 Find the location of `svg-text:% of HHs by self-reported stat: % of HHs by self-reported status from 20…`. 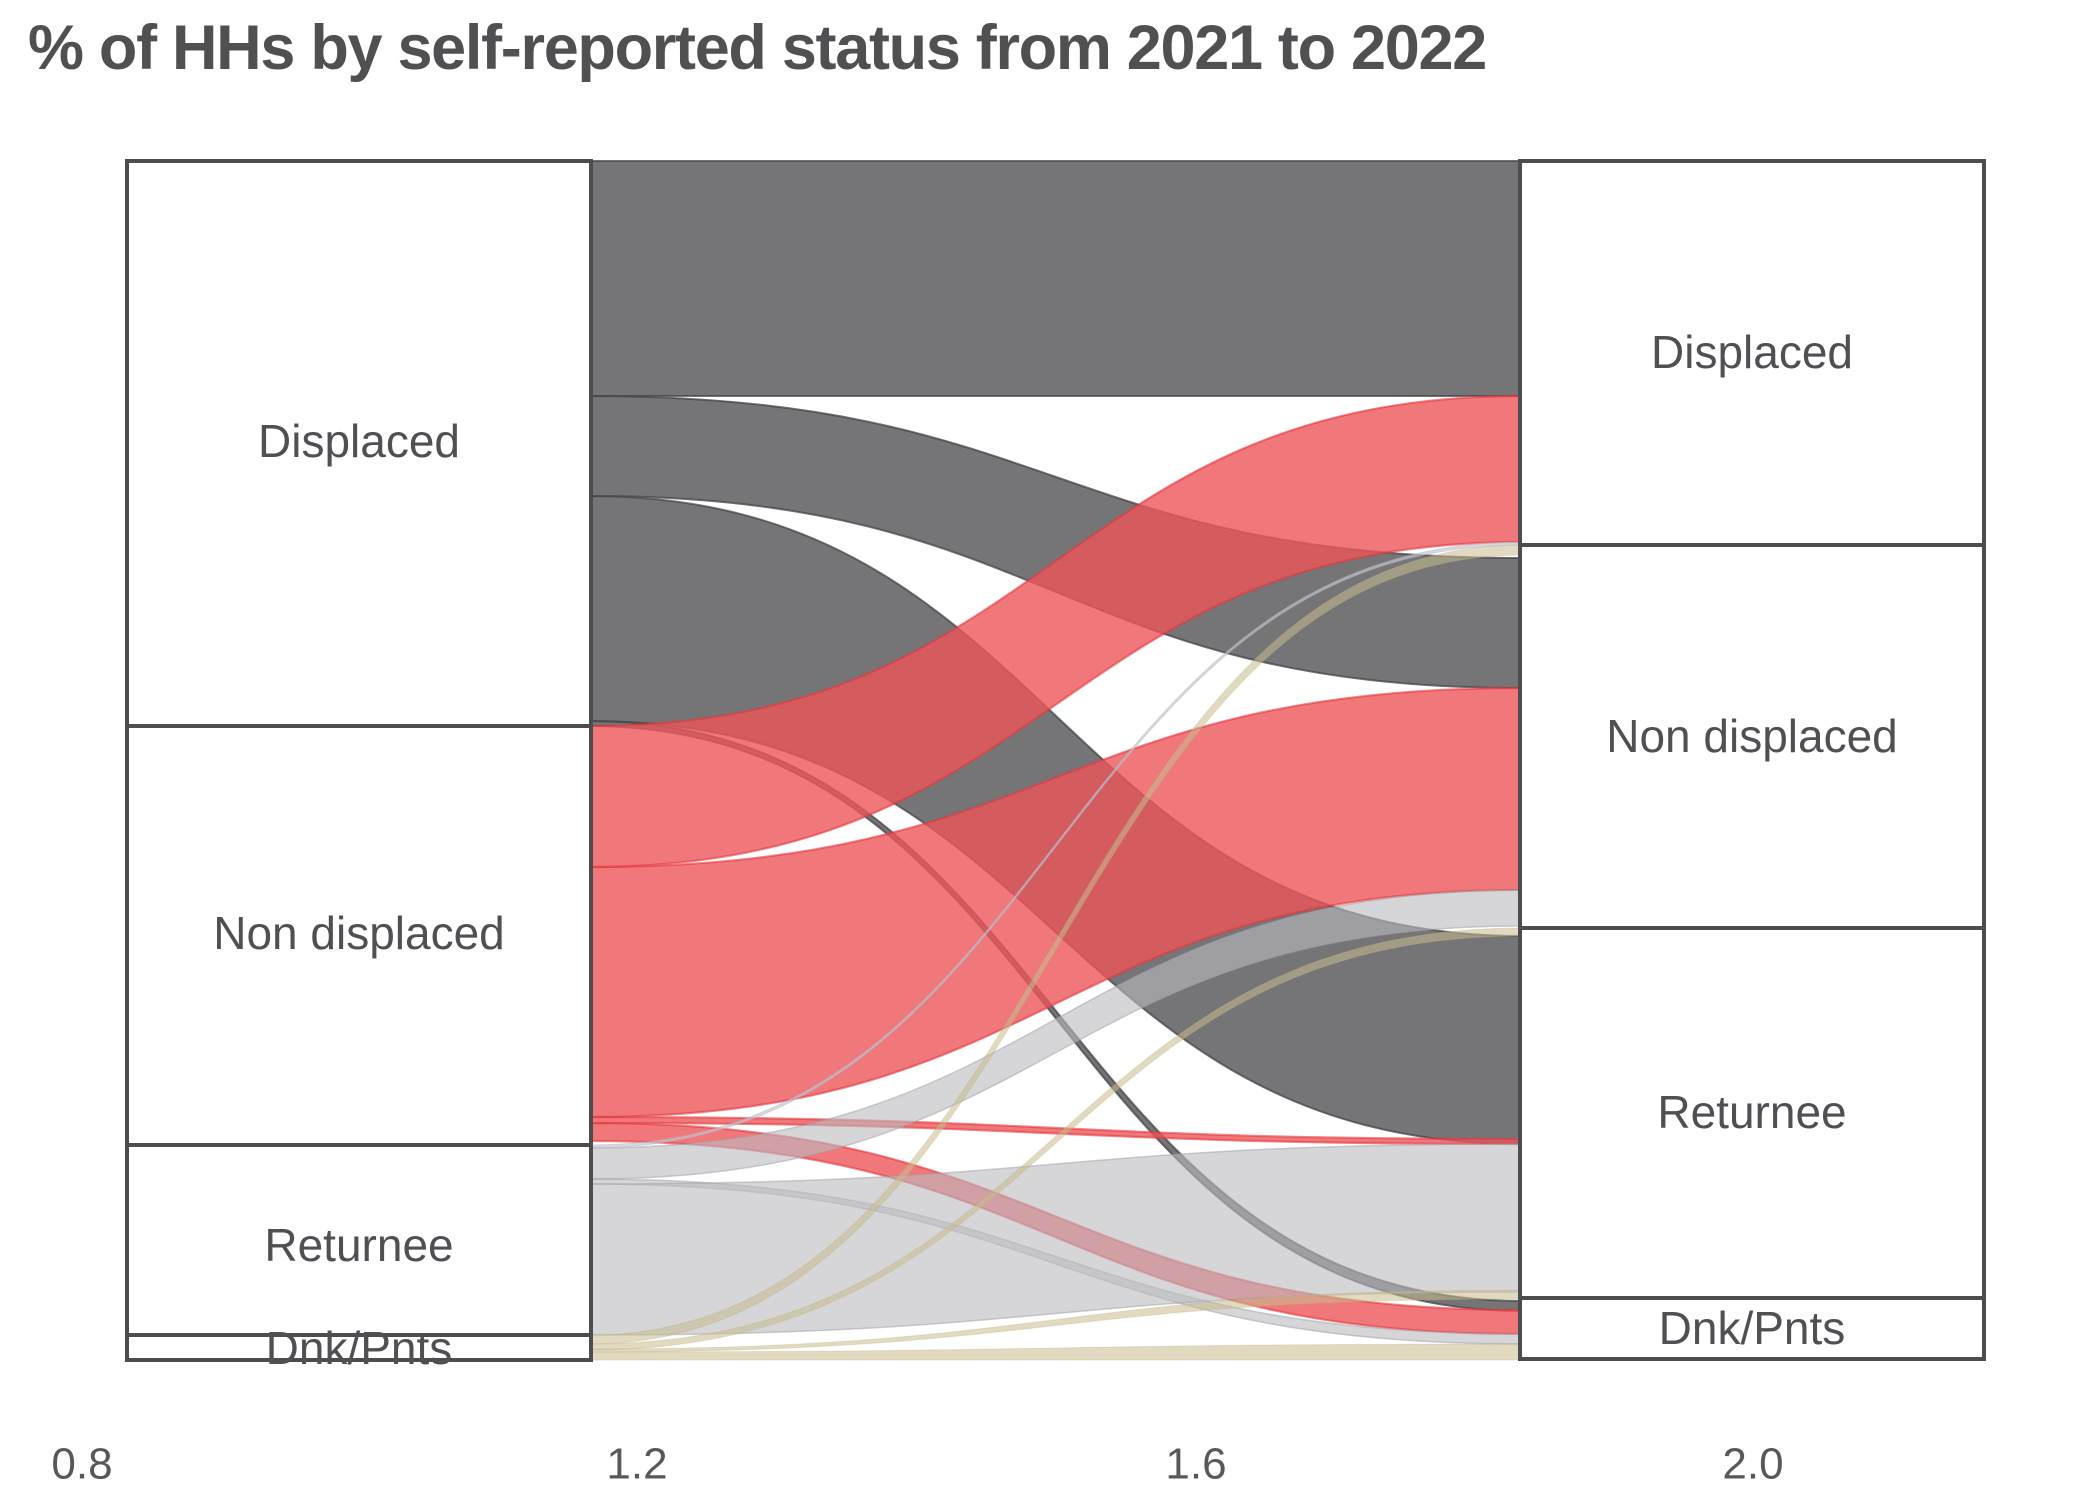

svg-text:% of HHs by self-reported stat: % of HHs by self-reported status from 20… is located at coordinates (757, 48).